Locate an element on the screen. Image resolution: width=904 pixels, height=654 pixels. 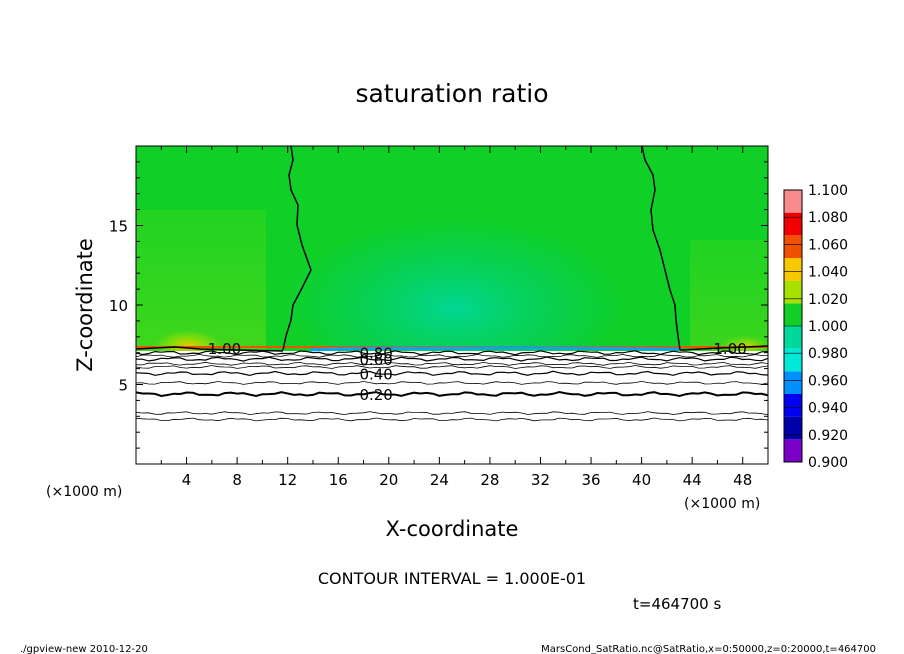
boundary-cyan is located at coordinates (495, 349).